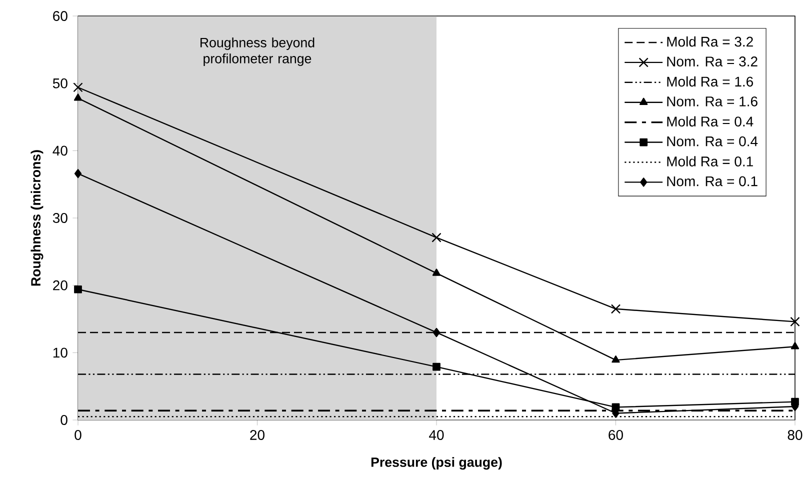 Image resolution: width=806 pixels, height=497 pixels. I want to click on legend-label: Mold Ra = 3.2, so click(710, 41).